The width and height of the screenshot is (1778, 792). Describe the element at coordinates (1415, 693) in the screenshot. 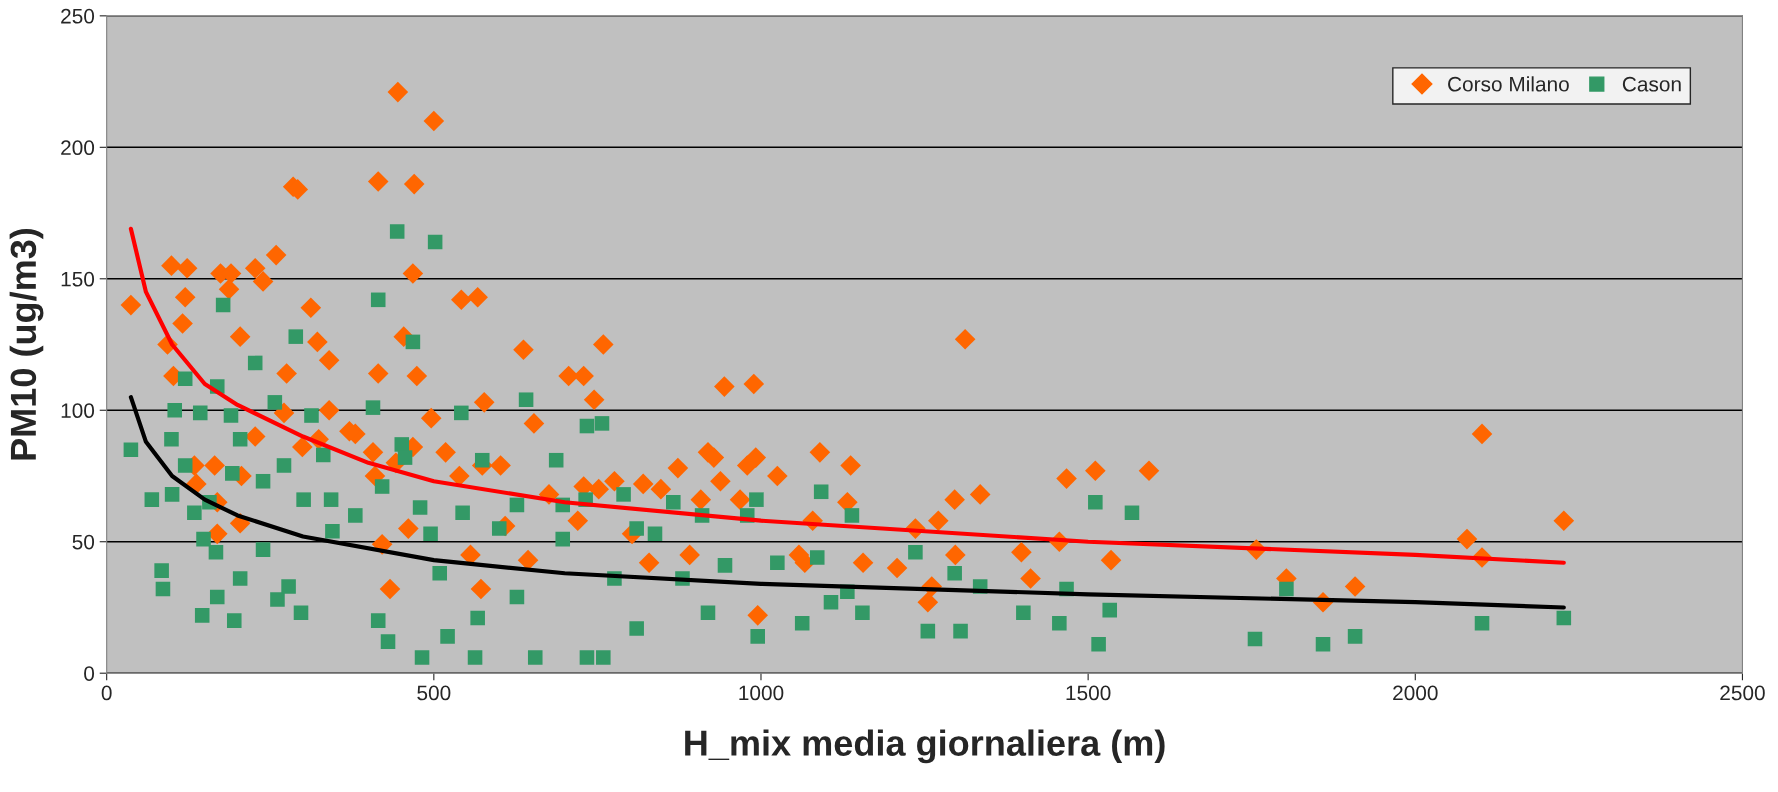

I see `x-tick-label: 2000` at that location.